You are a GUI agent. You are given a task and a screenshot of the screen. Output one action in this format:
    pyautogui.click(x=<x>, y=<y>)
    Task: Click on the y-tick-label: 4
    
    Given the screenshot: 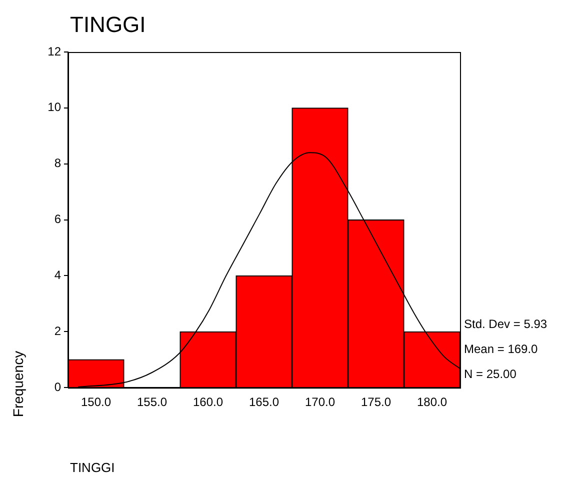 What is the action you would take?
    pyautogui.click(x=58, y=275)
    